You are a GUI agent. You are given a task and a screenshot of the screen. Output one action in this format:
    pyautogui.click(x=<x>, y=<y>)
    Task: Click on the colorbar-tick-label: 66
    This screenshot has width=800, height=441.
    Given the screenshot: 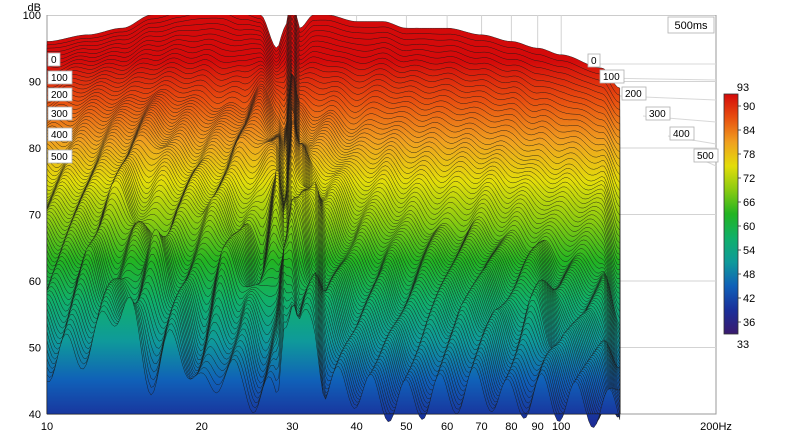 What is the action you would take?
    pyautogui.click(x=749, y=203)
    